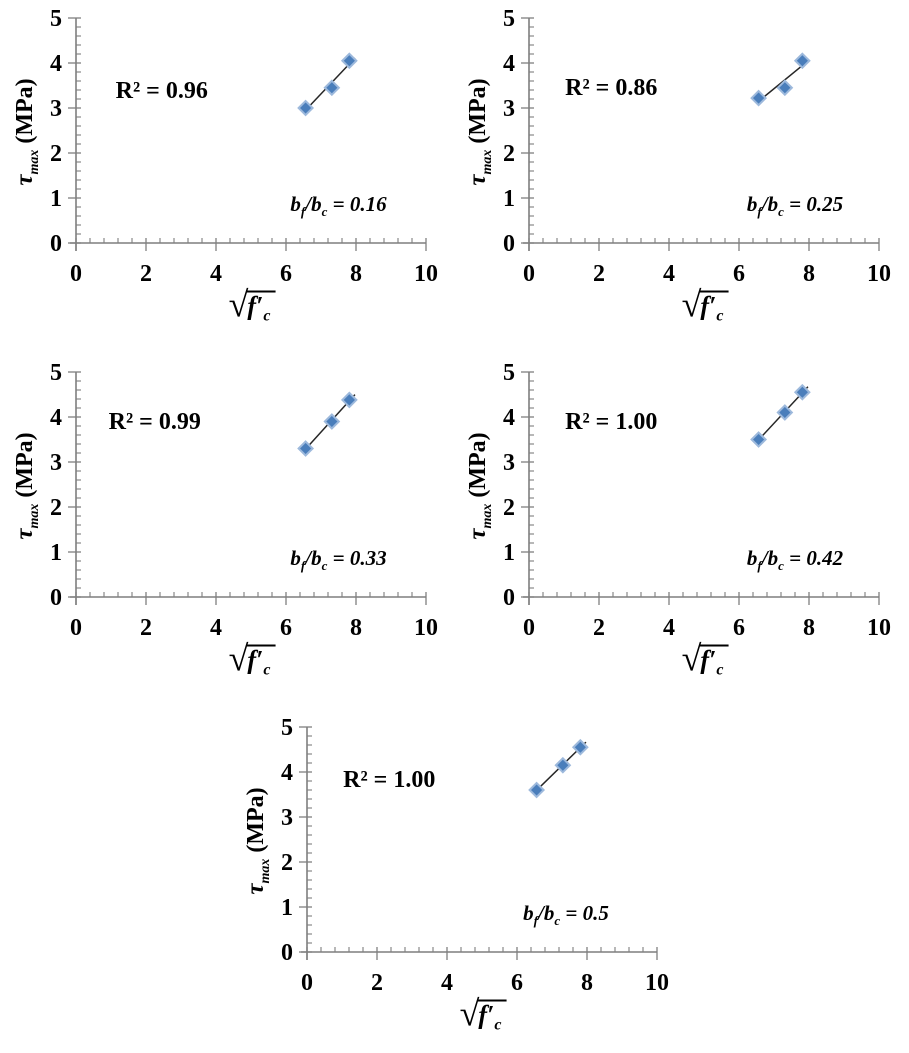 Image resolution: width=909 pixels, height=1053 pixels. I want to click on ratio-value: = 0.42, so click(813, 558).